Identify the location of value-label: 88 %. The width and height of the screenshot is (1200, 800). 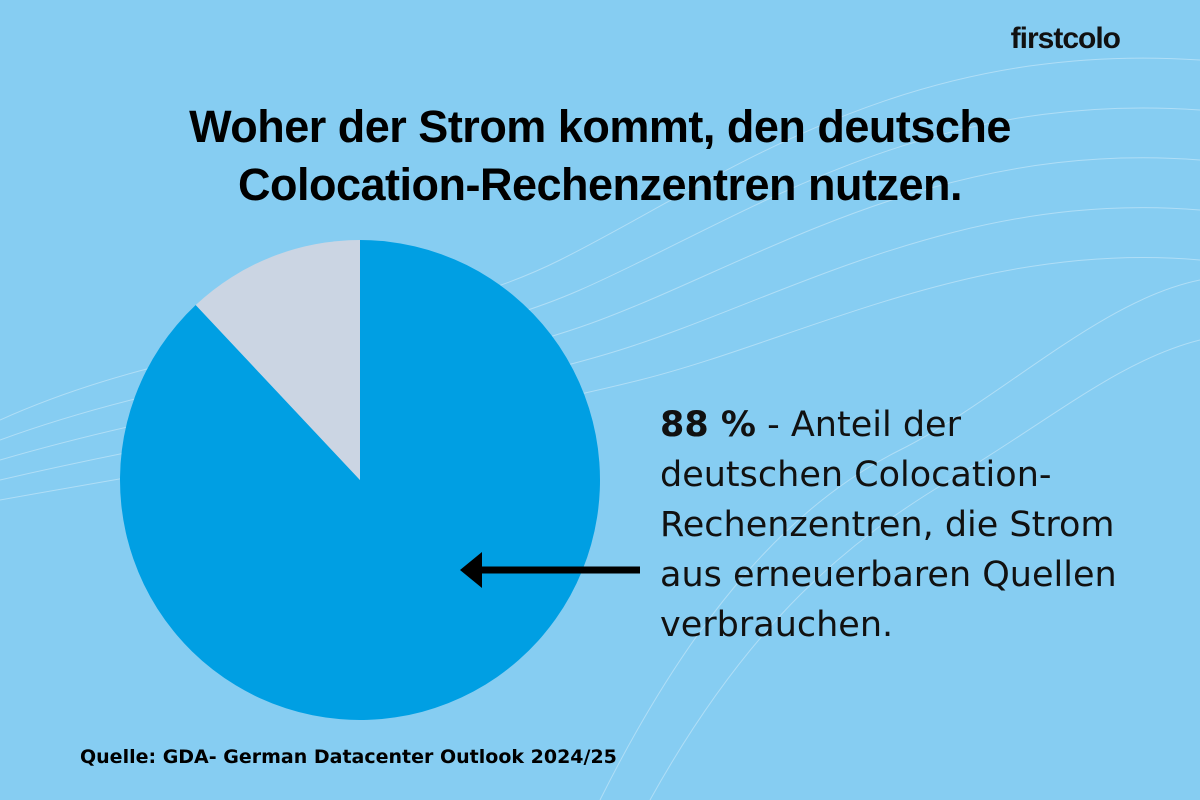
(708, 425).